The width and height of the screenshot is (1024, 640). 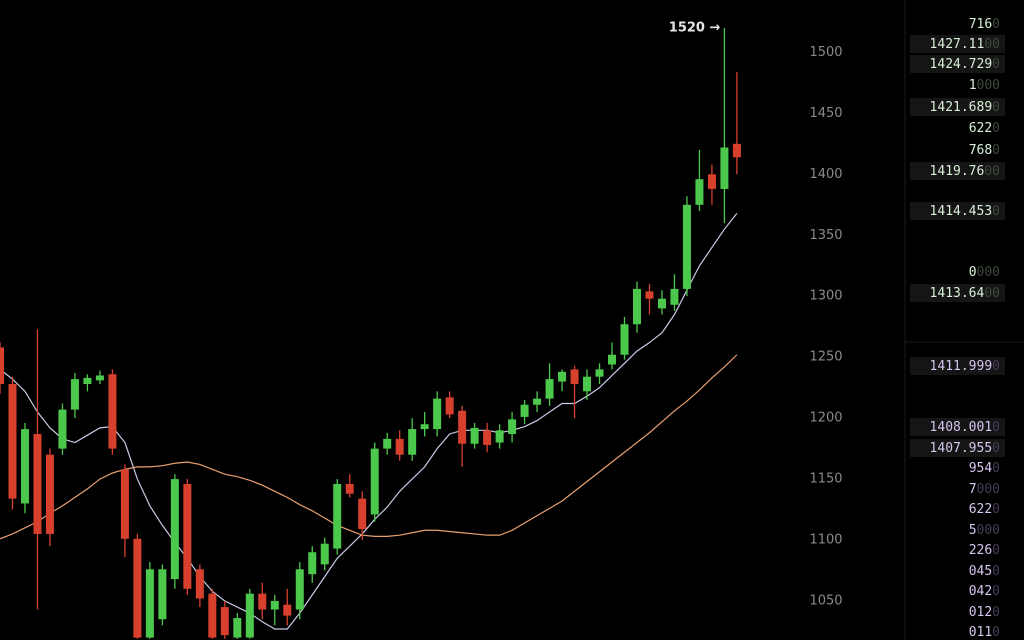 I want to click on order-value: 7000, so click(x=984, y=489).